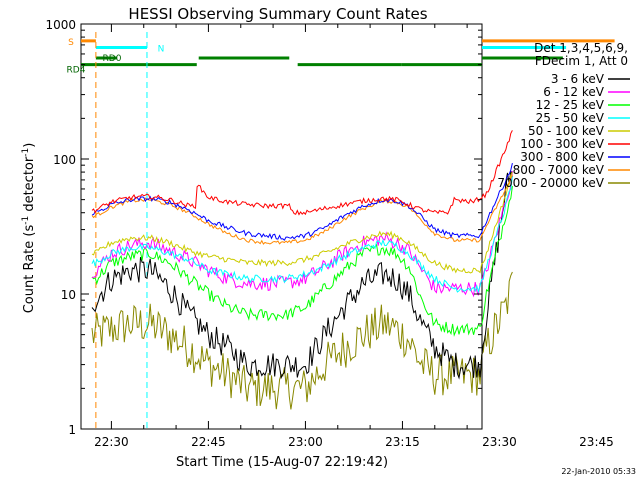 The image size is (640, 480). I want to click on instrument-flags: S N RD0 RD4, so click(341, 57).